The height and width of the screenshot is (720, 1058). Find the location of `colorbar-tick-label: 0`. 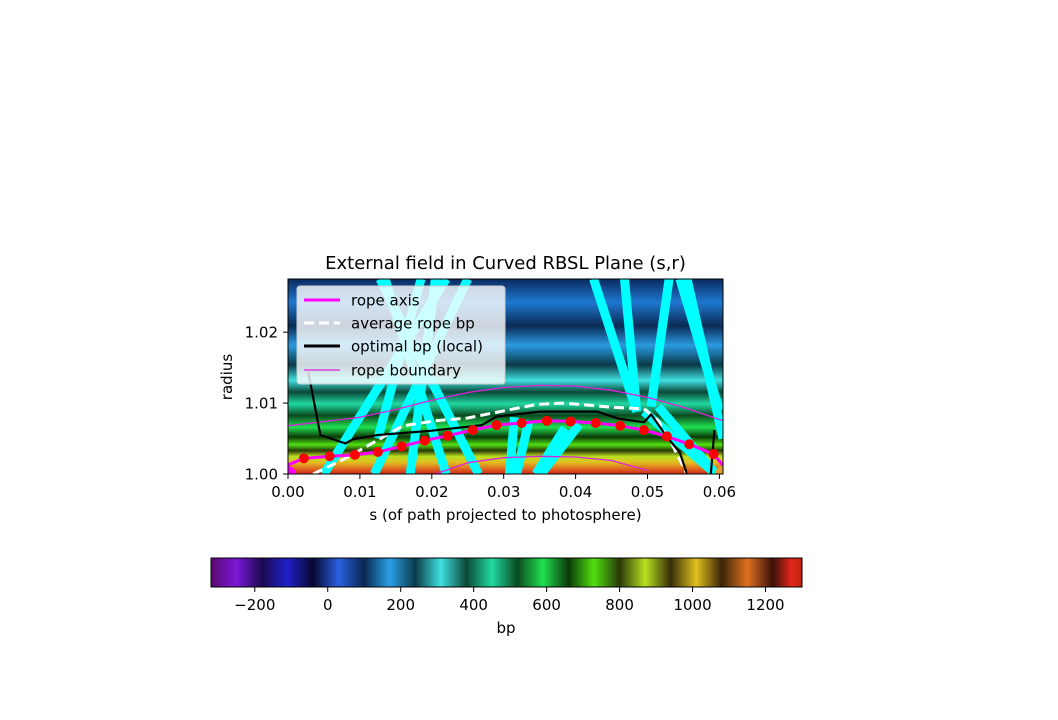

colorbar-tick-label: 0 is located at coordinates (328, 605).